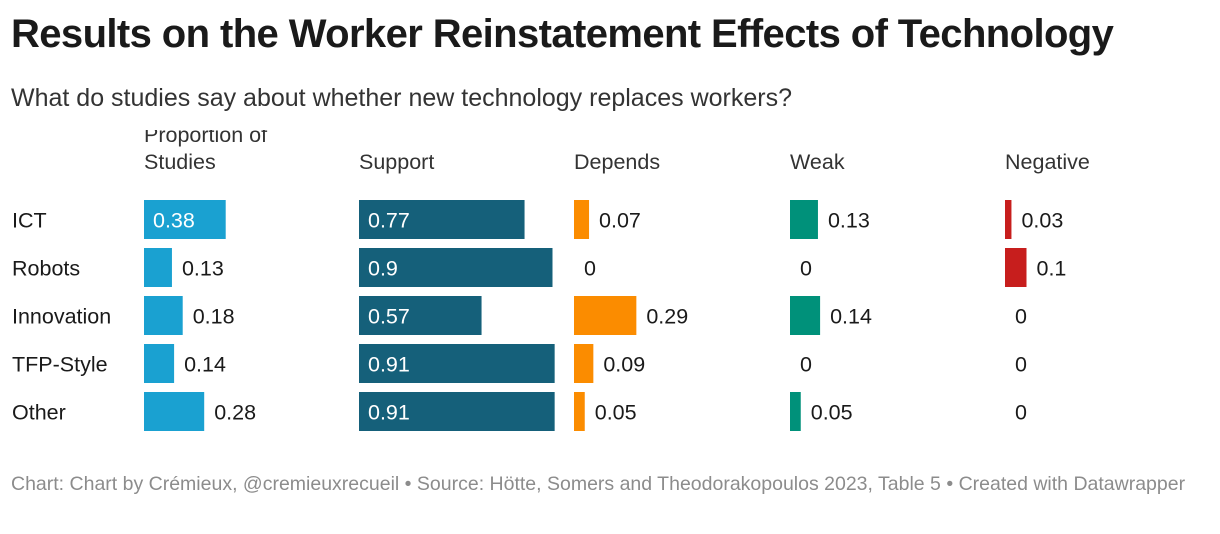 The height and width of the screenshot is (534, 1220). What do you see at coordinates (457, 363) in the screenshot?
I see `bar-support-tfp-style` at bounding box center [457, 363].